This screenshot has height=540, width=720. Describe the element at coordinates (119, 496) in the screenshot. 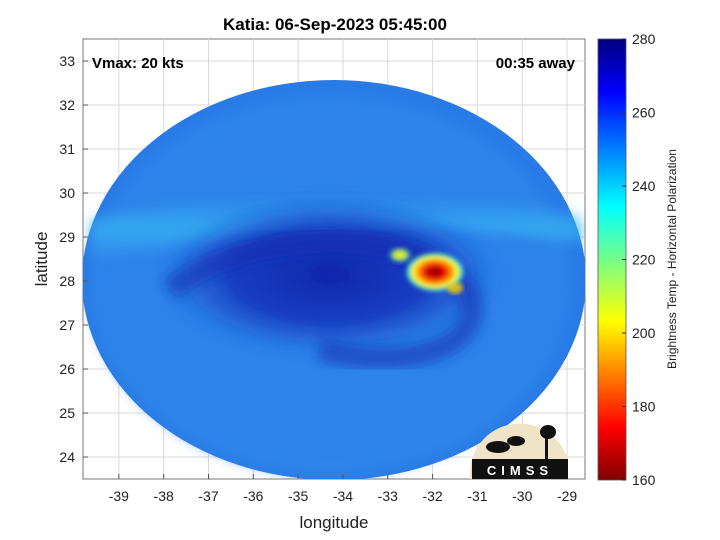

I see `x-tick-label: -39` at that location.